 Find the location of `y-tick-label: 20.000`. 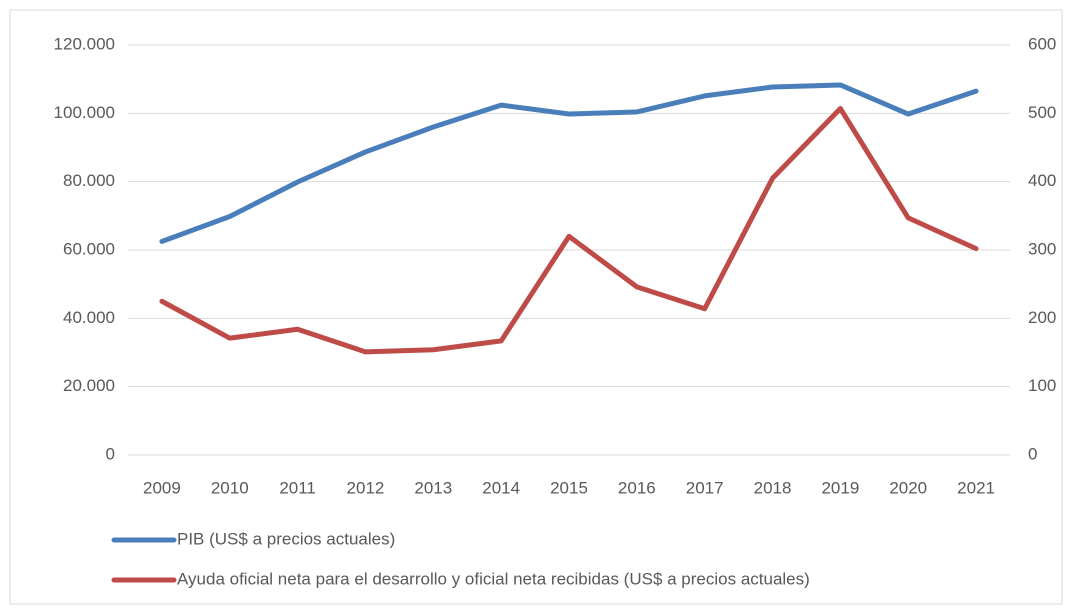

y-tick-label: 20.000 is located at coordinates (89, 385).